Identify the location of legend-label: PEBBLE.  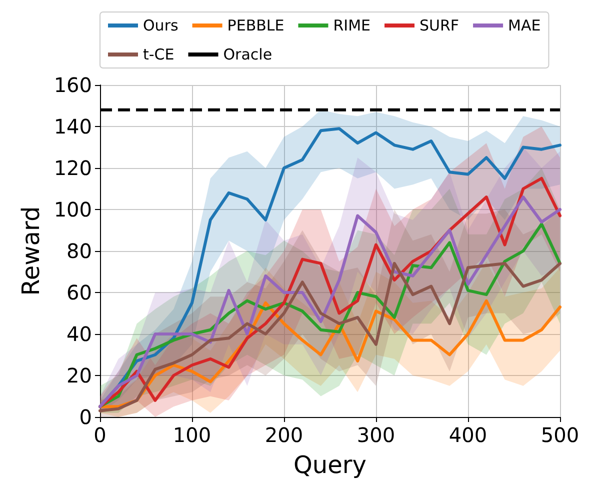
(255, 25).